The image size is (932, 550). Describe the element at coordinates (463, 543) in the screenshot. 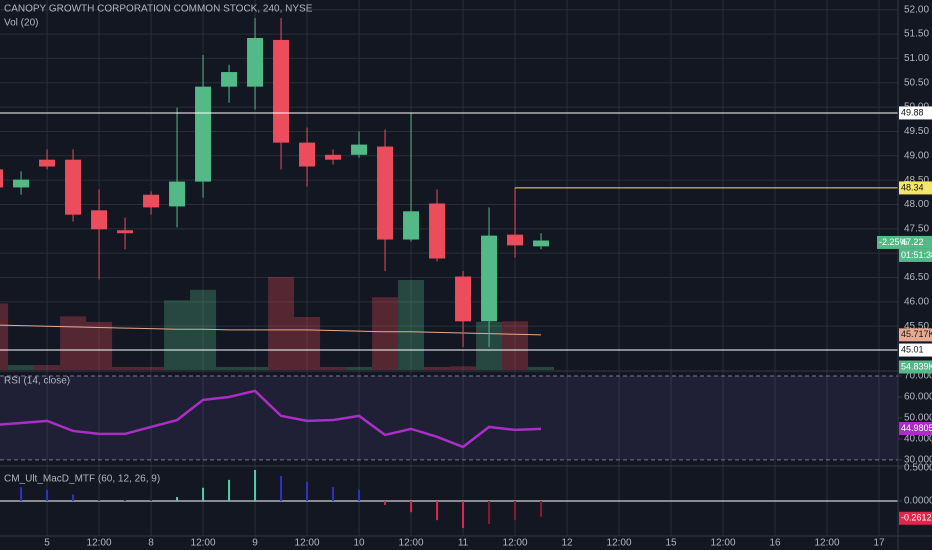

I see `x-tick-label: 11` at that location.